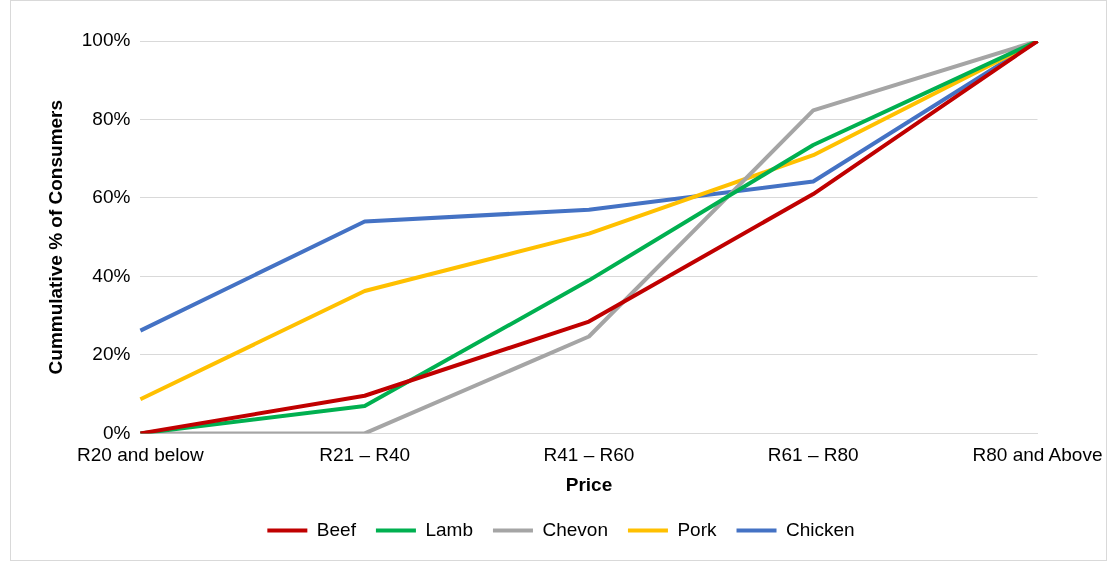 The image size is (1109, 563). Describe the element at coordinates (820, 529) in the screenshot. I see `legend-label: Chicken` at that location.